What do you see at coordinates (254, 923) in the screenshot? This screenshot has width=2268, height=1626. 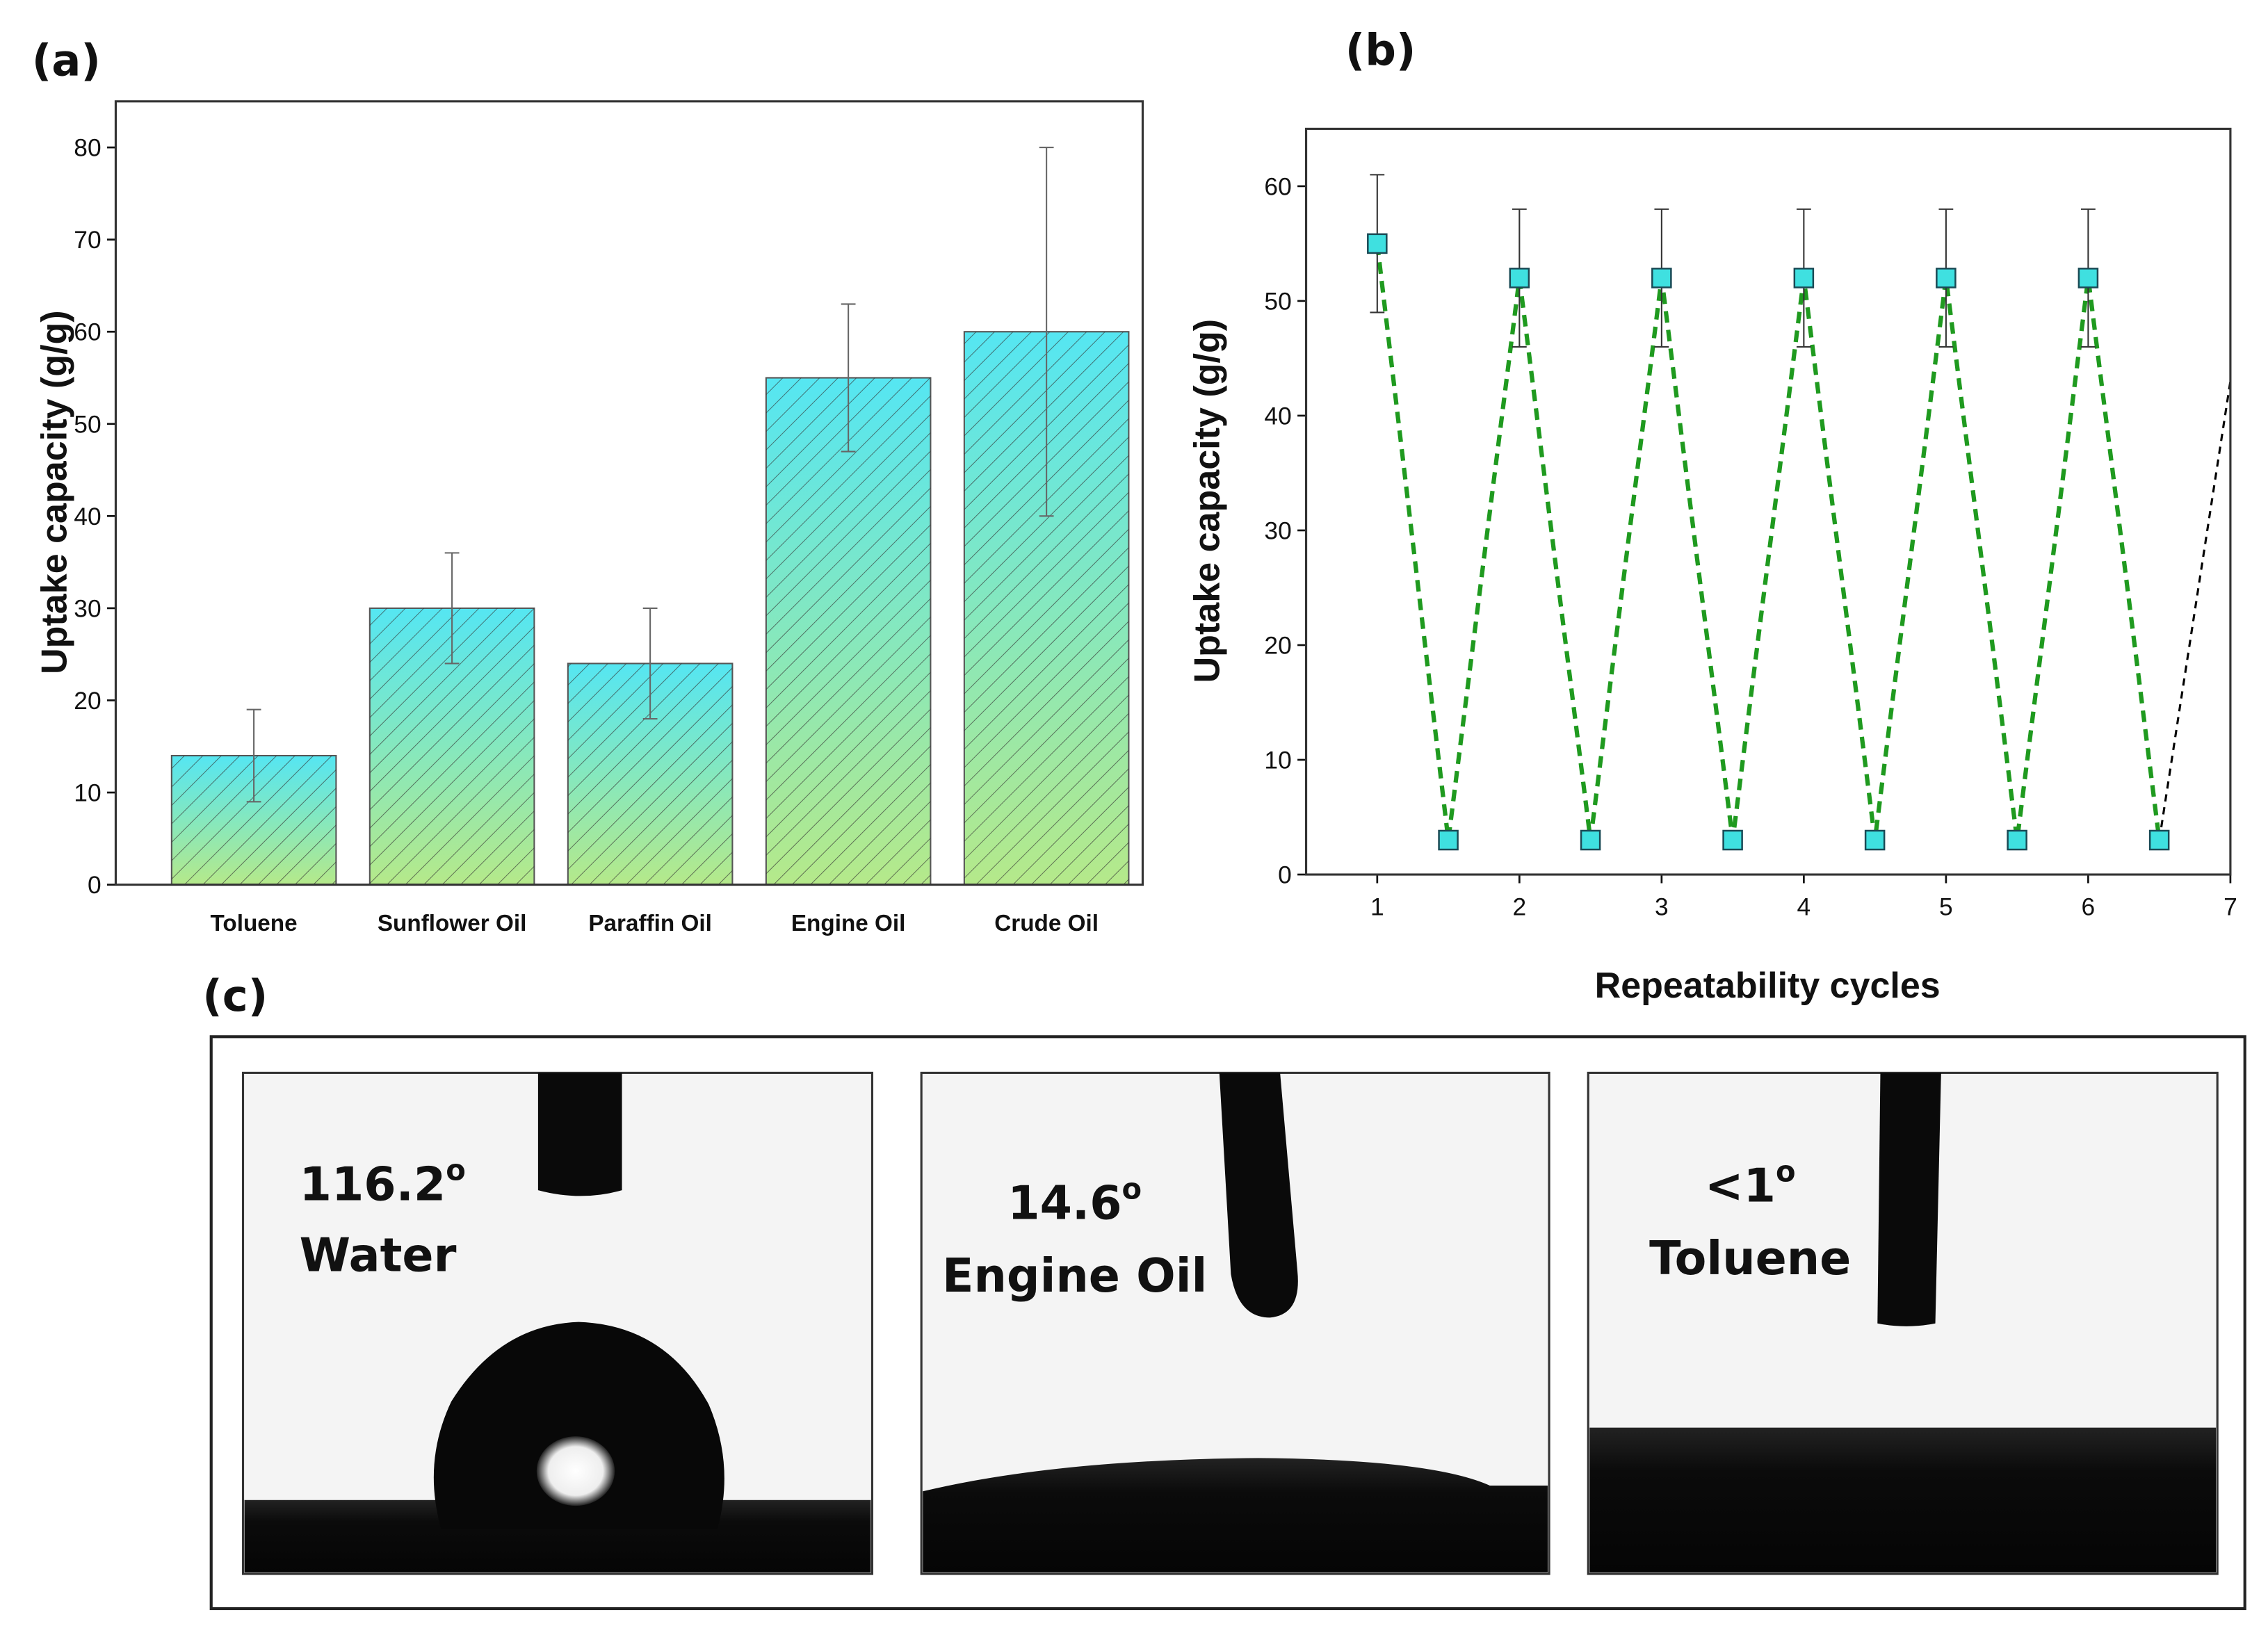 I see `x-tick-label: Toluene` at bounding box center [254, 923].